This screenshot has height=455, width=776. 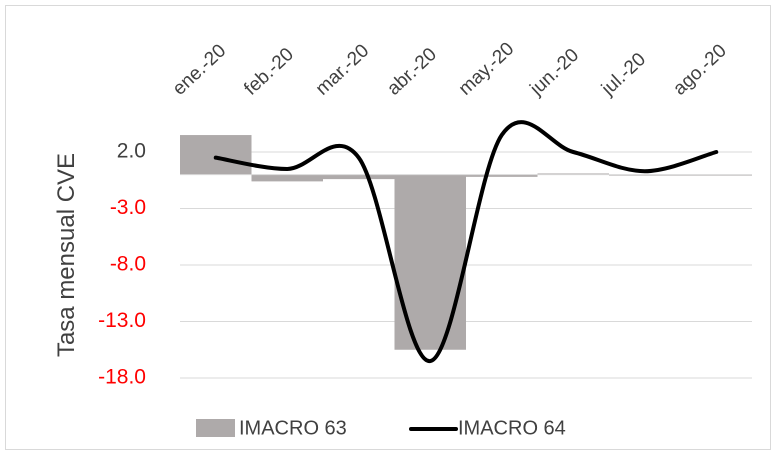 I want to click on y-tick-label: -18.0, so click(x=122, y=377).